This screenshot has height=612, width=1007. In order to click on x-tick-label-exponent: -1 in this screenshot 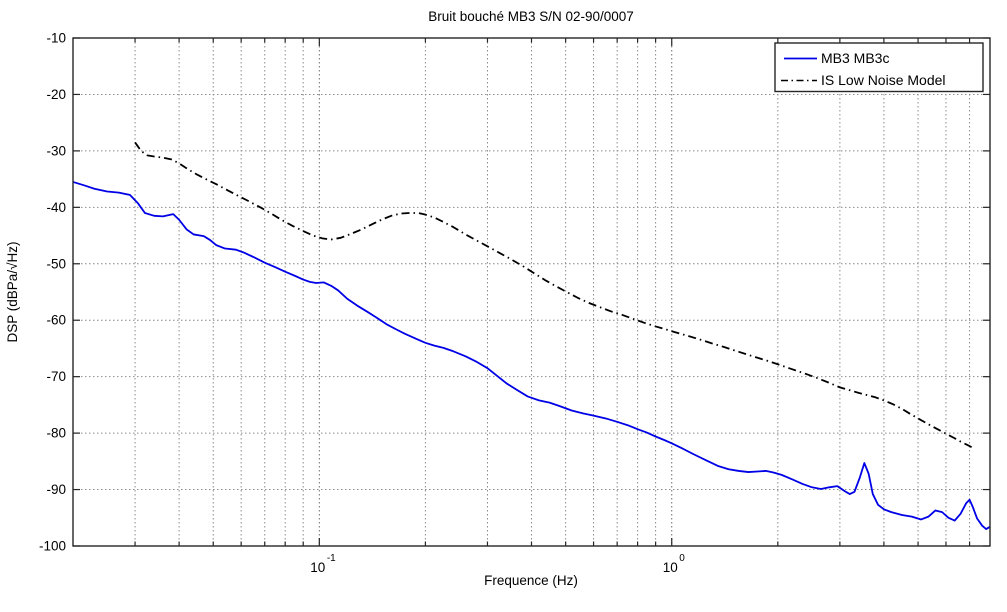, I will do `click(331, 558)`.